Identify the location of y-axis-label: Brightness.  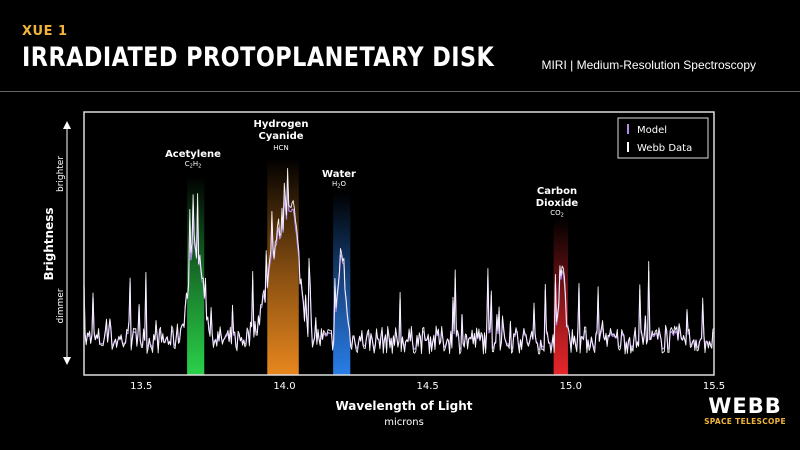
(49, 243).